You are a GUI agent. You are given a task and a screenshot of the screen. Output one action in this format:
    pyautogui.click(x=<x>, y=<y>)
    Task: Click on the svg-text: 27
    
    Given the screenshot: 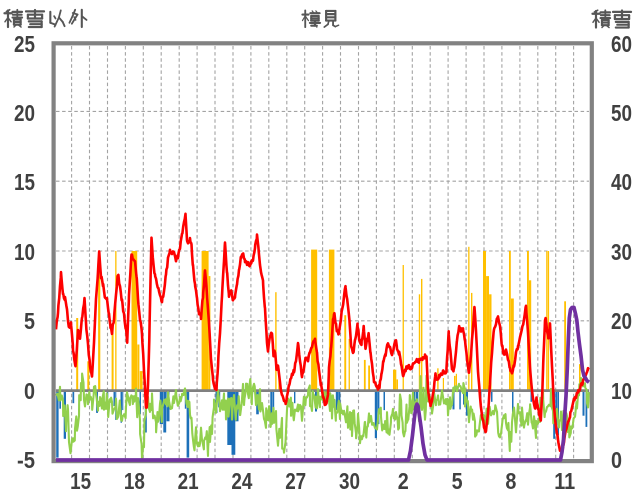 What is the action you would take?
    pyautogui.click(x=295, y=481)
    